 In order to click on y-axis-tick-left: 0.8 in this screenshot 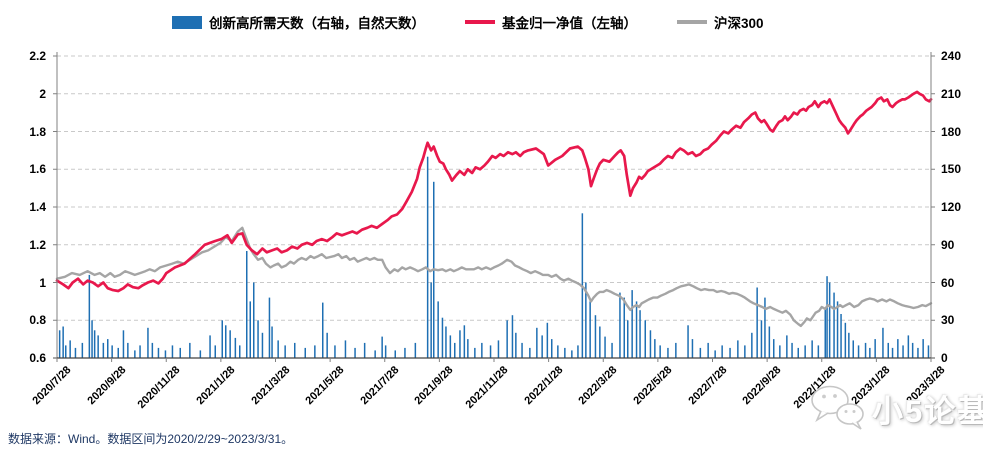, I will do `click(37, 320)`.